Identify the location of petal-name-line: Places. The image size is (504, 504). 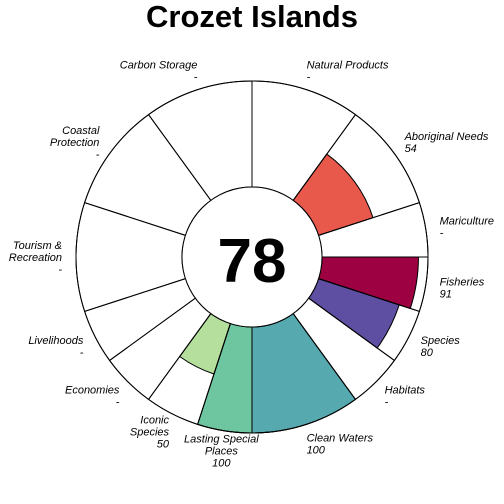
(222, 452).